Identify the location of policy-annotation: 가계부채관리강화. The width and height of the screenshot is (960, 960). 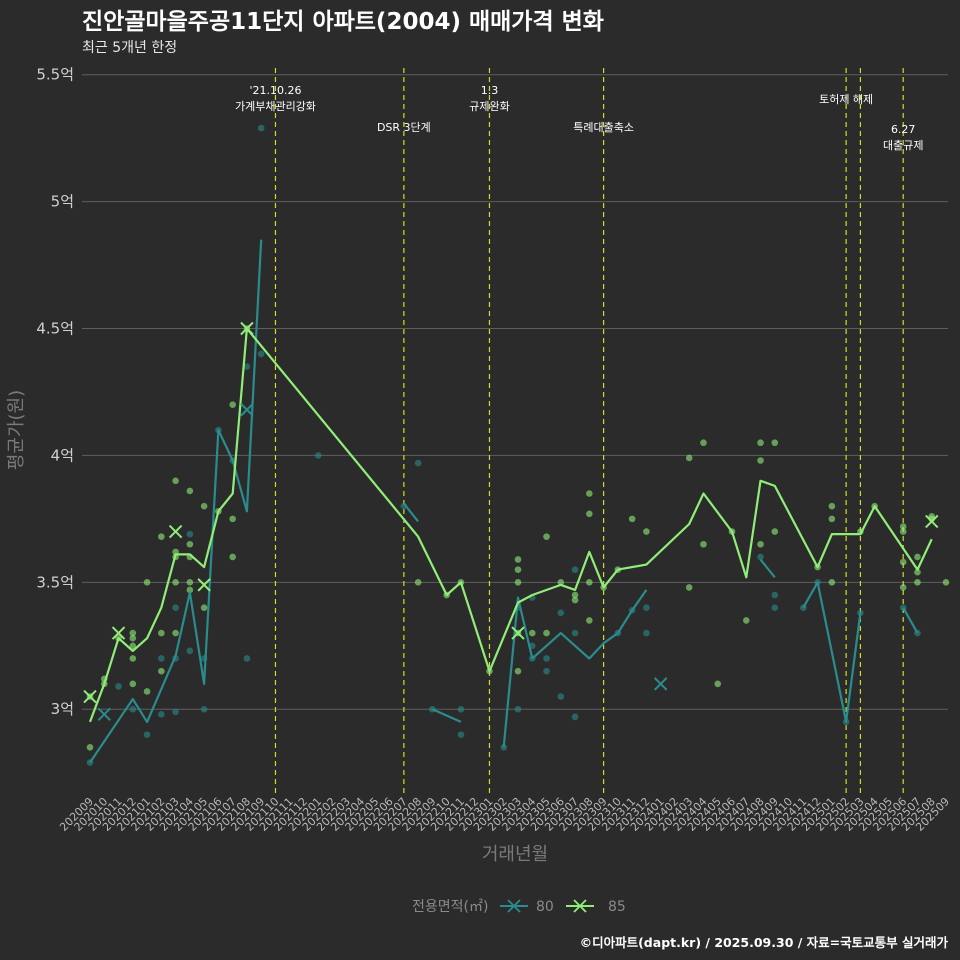
(275, 106).